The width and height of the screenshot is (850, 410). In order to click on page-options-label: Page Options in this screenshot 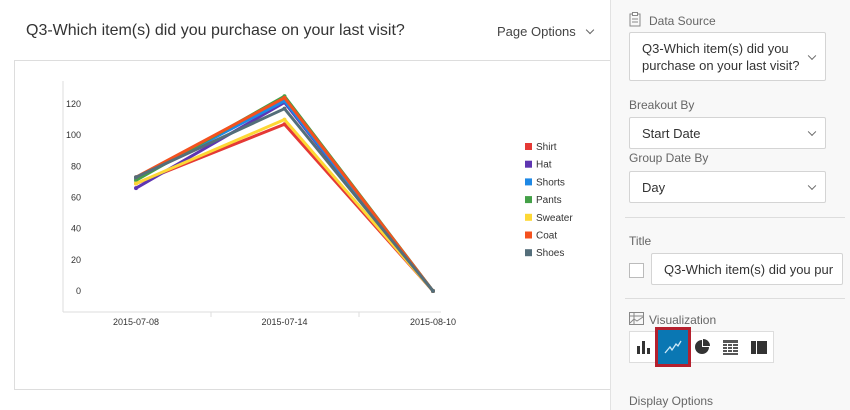, I will do `click(536, 31)`.